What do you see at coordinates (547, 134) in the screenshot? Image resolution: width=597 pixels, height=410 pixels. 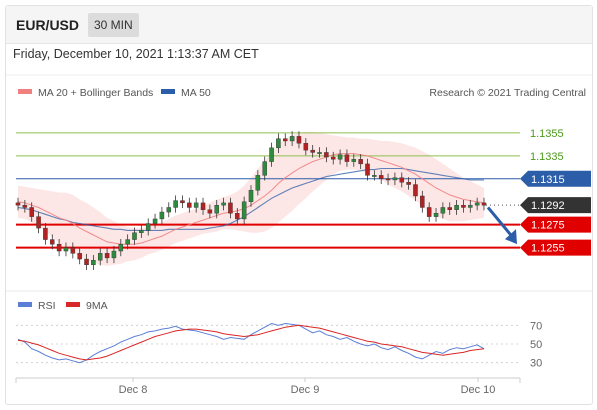 I see `level-label-1.1355: 1.1355` at bounding box center [547, 134].